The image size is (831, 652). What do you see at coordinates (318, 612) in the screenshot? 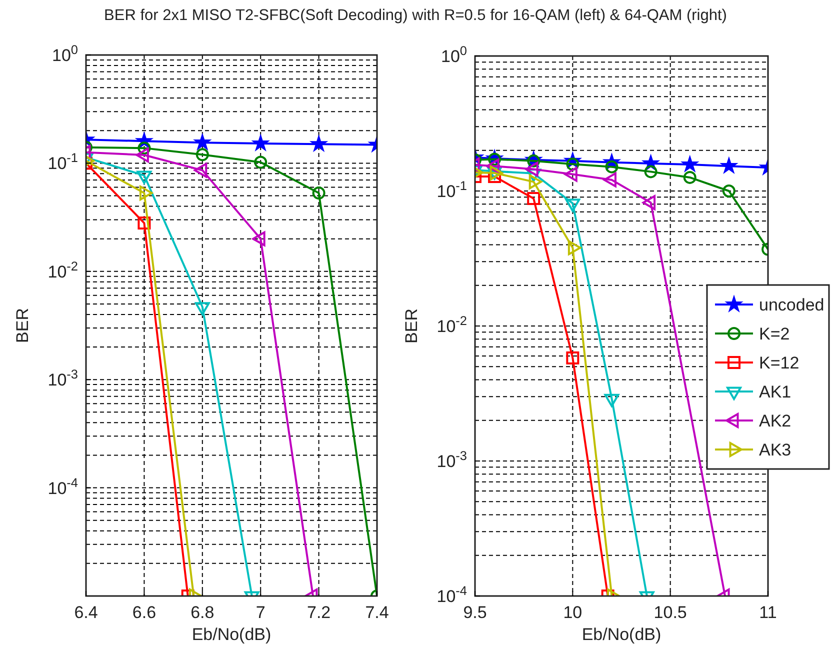
I see `x-tick-label: 7.2` at bounding box center [318, 612].